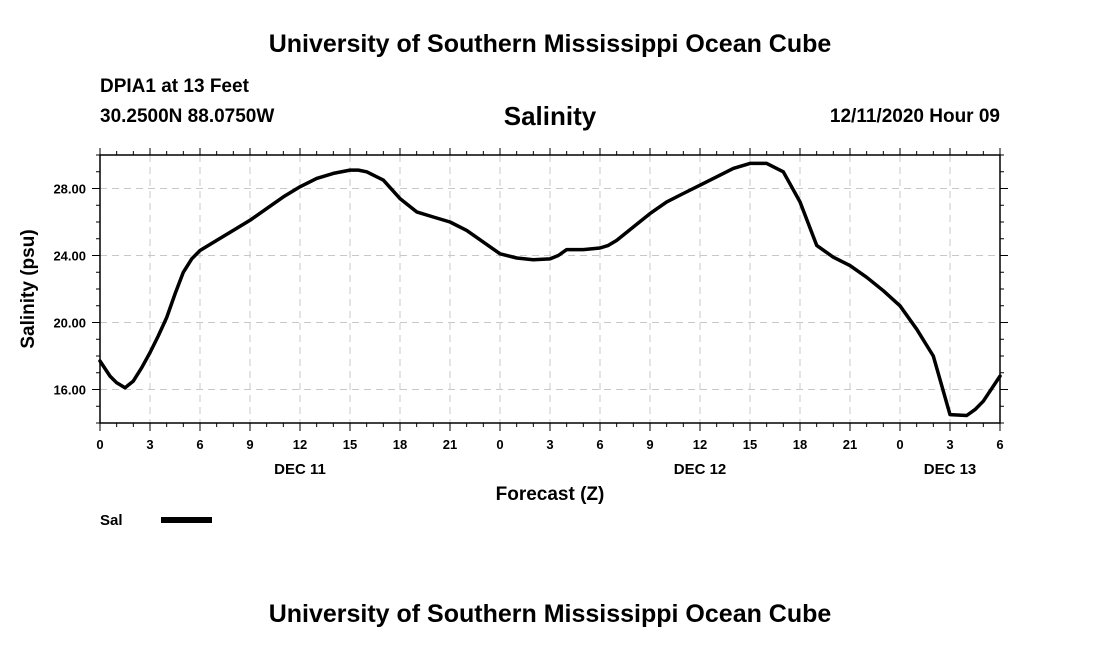 The height and width of the screenshot is (650, 1100). What do you see at coordinates (111, 520) in the screenshot?
I see `legend-label: Sal` at bounding box center [111, 520].